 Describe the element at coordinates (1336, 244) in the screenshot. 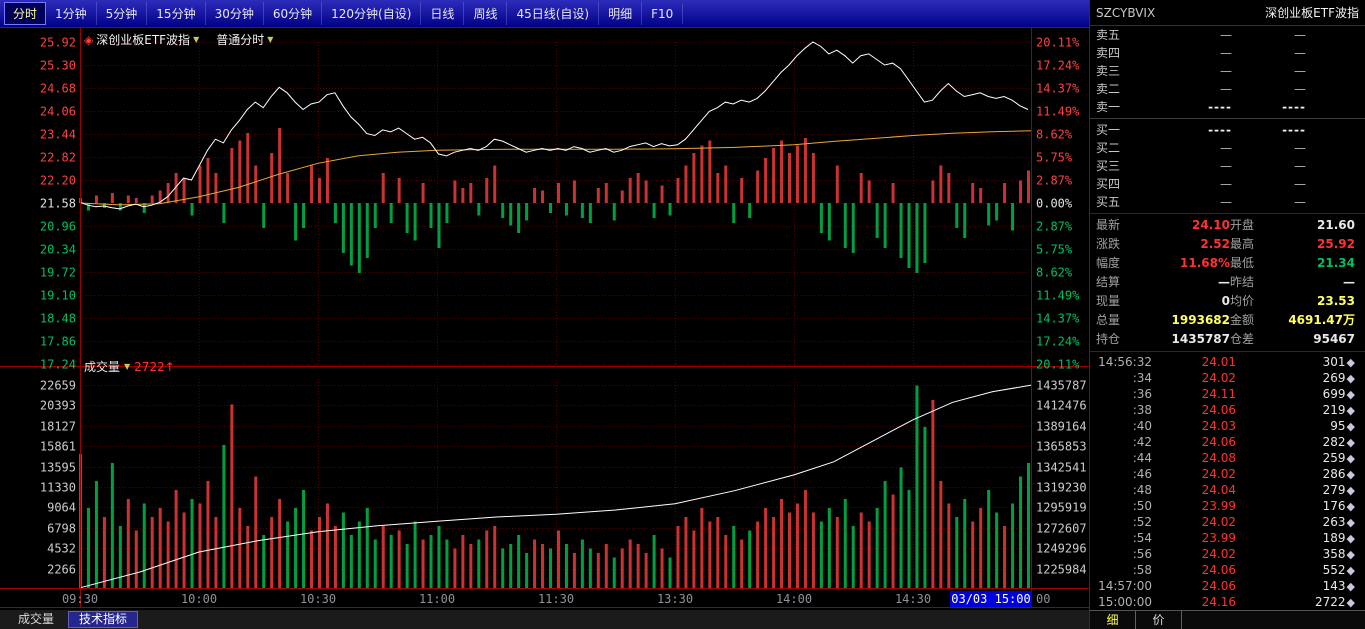

I see `stat-value: 25.92` at that location.